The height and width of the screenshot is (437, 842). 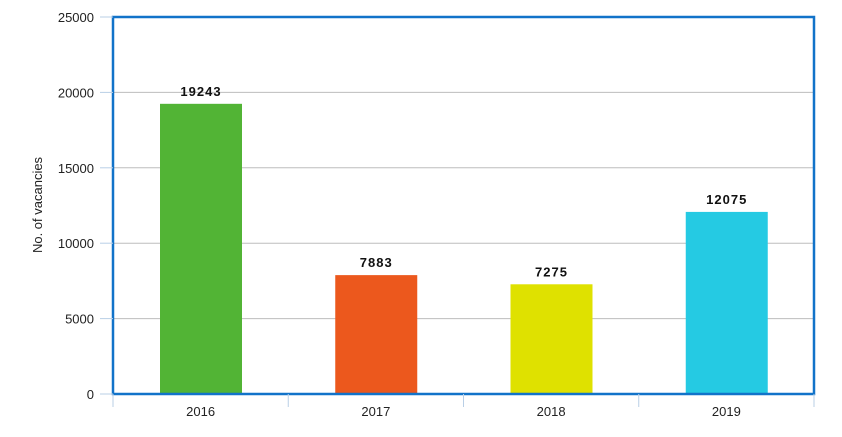 I want to click on x-tick-label: 2019, so click(x=726, y=411).